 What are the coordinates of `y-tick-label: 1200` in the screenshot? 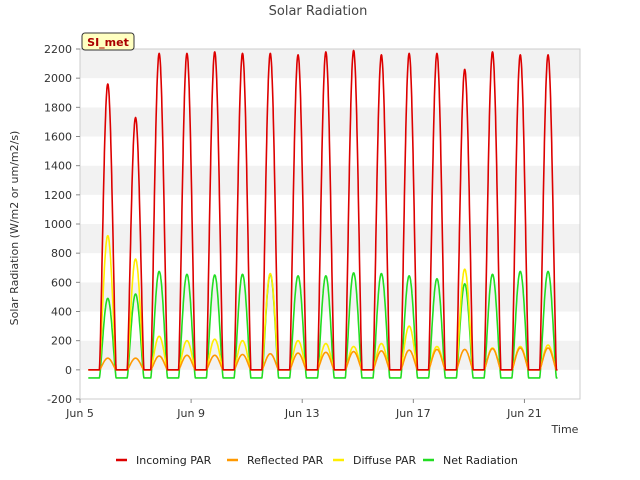 It's located at (58, 195).